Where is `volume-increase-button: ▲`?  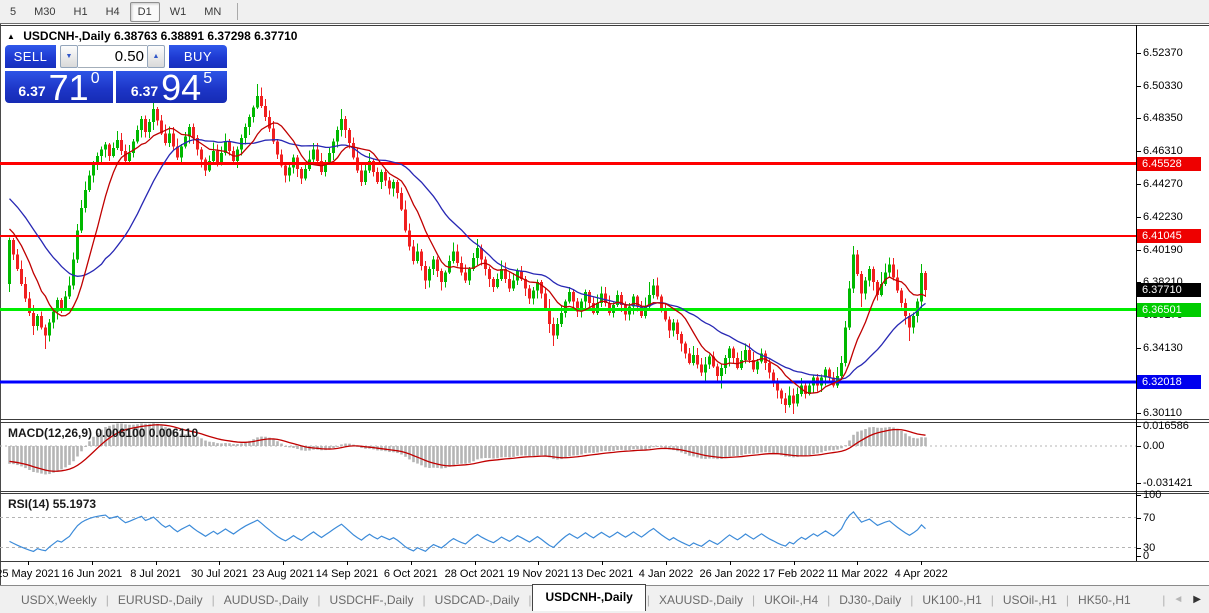
volume-increase-button: ▲ is located at coordinates (156, 56).